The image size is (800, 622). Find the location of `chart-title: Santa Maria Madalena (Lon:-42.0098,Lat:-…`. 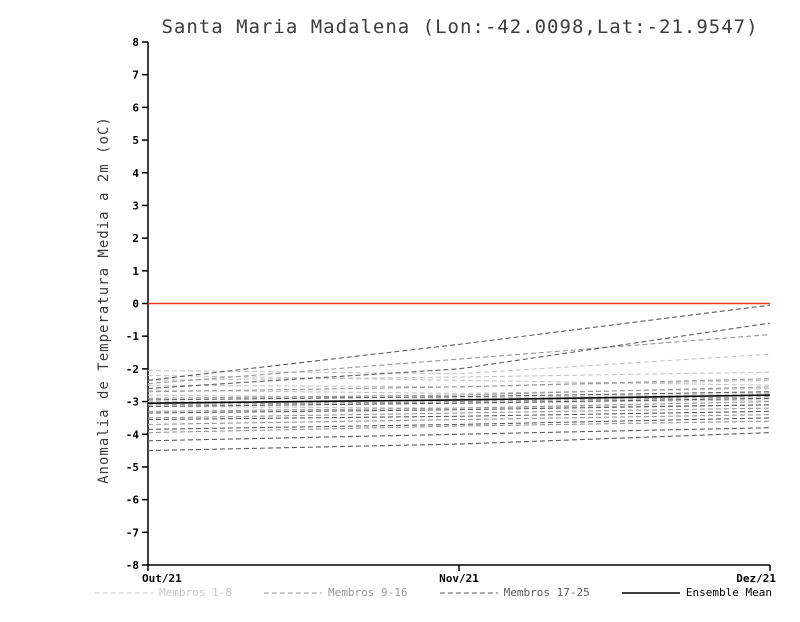

chart-title: Santa Maria Madalena (Lon:-42.0098,Lat:-… is located at coordinates (460, 27).